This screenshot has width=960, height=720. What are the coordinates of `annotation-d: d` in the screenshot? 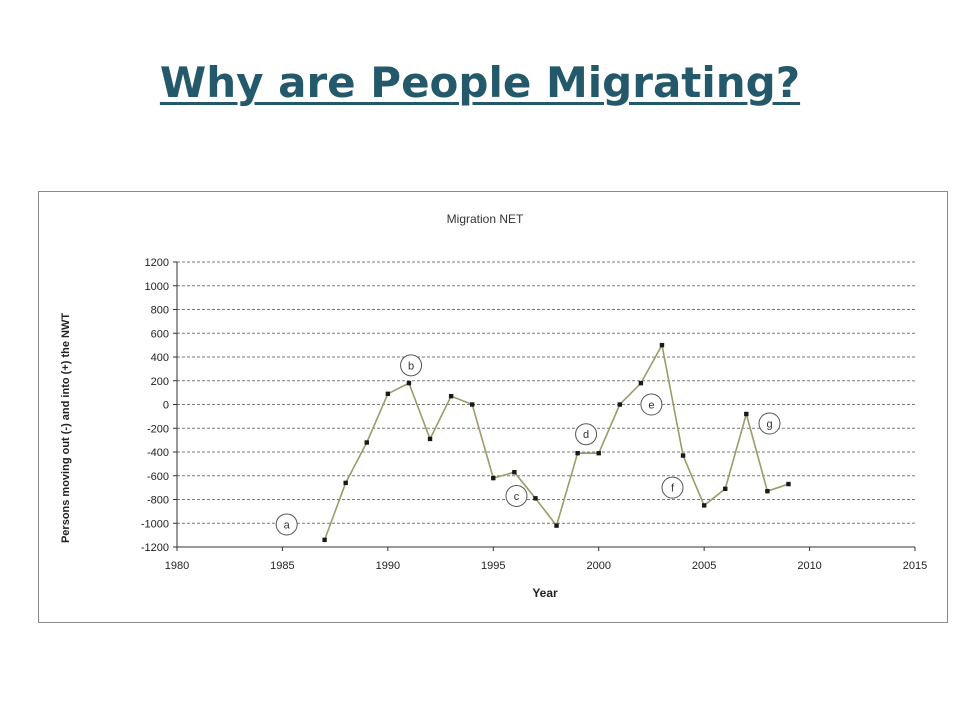 It's located at (586, 434).